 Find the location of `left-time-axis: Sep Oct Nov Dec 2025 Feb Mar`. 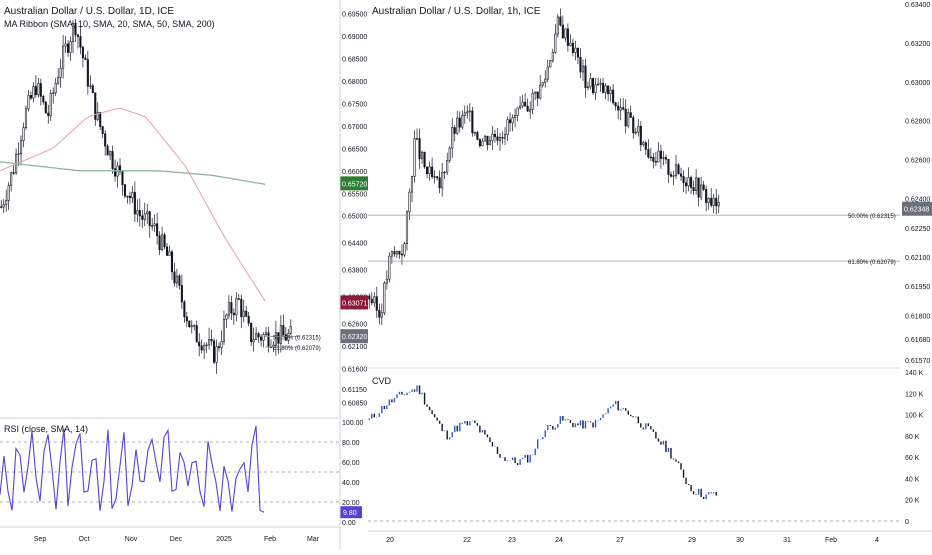

left-time-axis: Sep Oct Nov Dec 2025 Feb Mar is located at coordinates (177, 539).